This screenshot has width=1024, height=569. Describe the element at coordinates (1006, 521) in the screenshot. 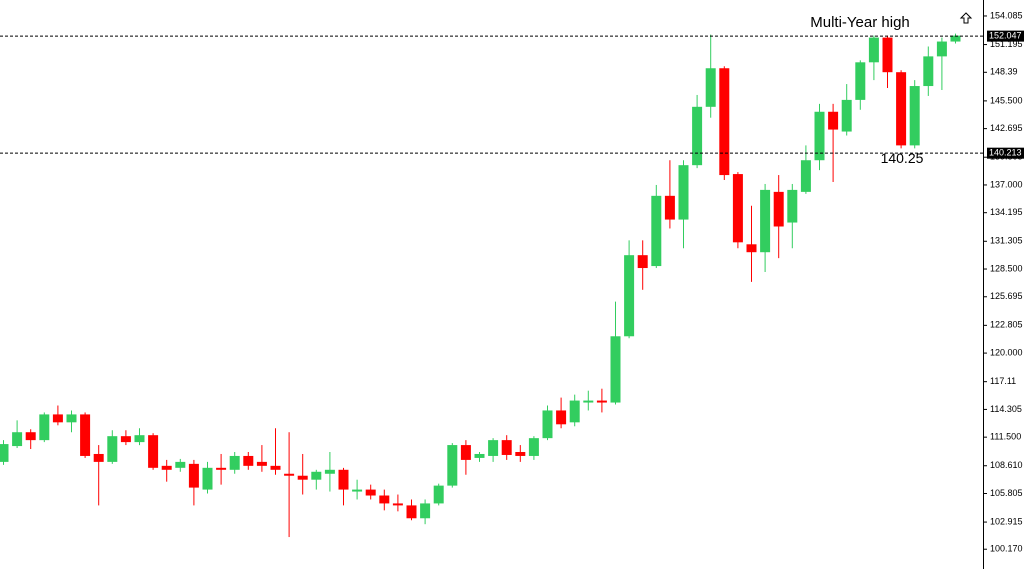

I see `y-tick-label: 102.915` at that location.